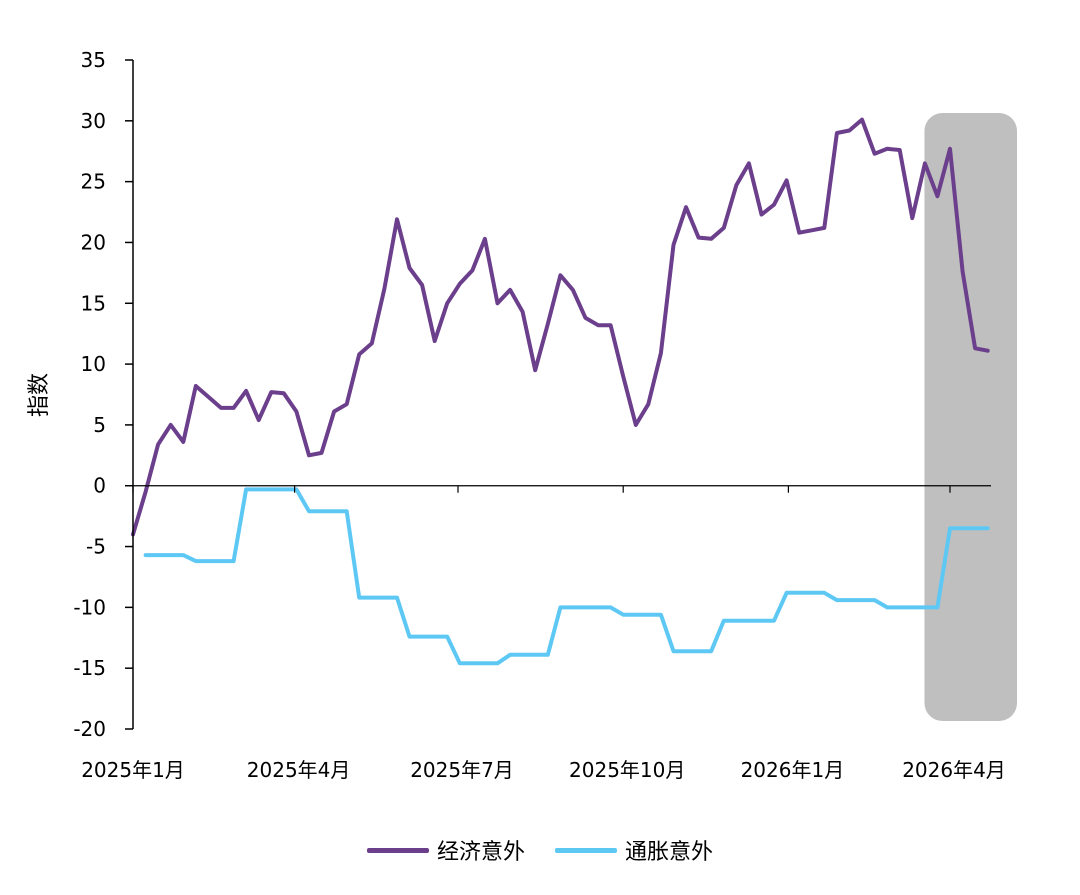 This screenshot has height=895, width=1080. Describe the element at coordinates (299, 770) in the screenshot. I see `x-tick-label: 2025年4月` at that location.